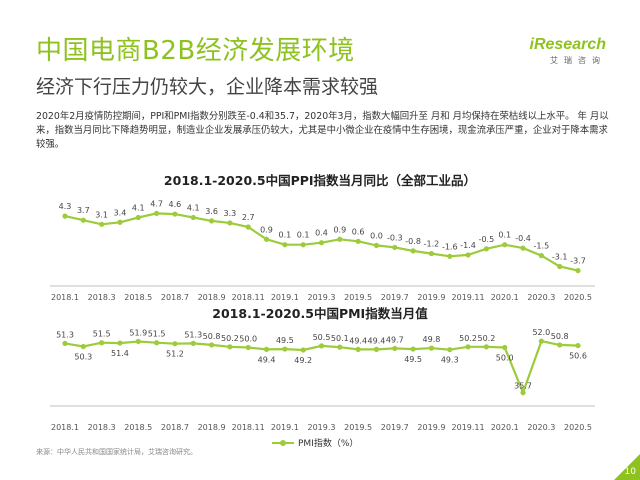  I want to click on data-label: 49.3, so click(450, 360).